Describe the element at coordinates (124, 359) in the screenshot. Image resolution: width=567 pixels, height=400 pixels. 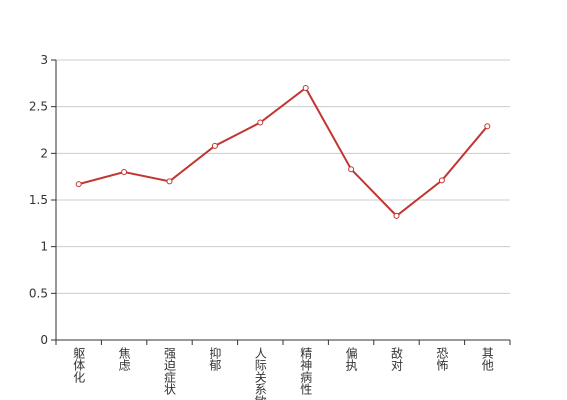
I see `x-tick-label: 焦虑` at that location.